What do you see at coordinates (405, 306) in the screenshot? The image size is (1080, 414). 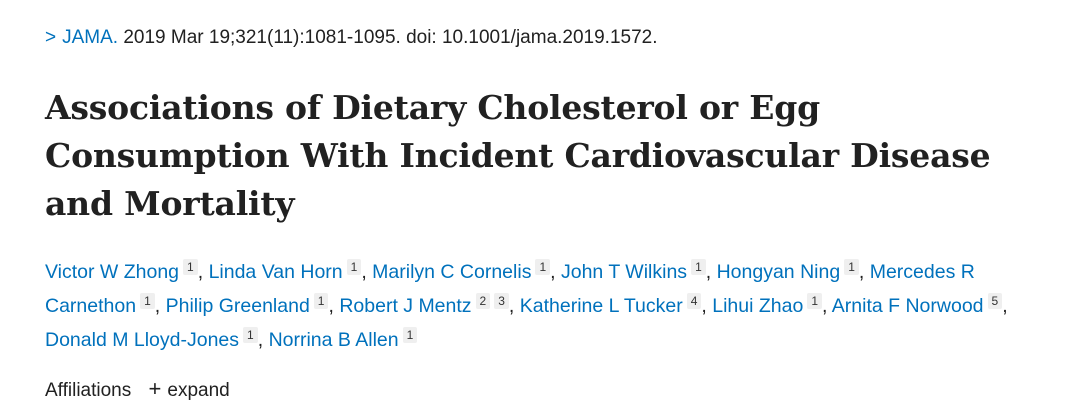 I see `author-link: Robert J Mentz` at bounding box center [405, 306].